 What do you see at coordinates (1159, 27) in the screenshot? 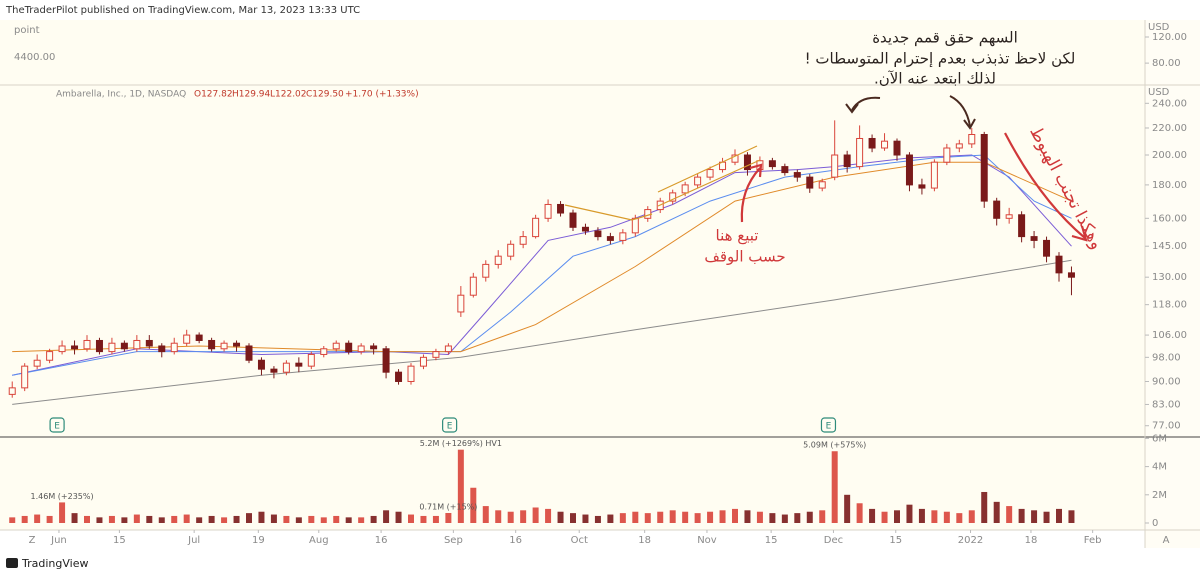
I see `currency-label: USD` at bounding box center [1159, 27].